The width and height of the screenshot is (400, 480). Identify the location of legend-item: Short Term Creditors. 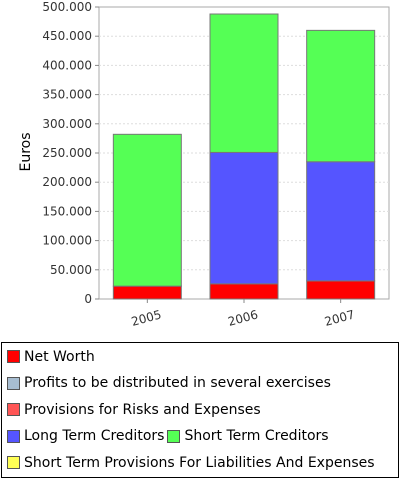
(248, 436).